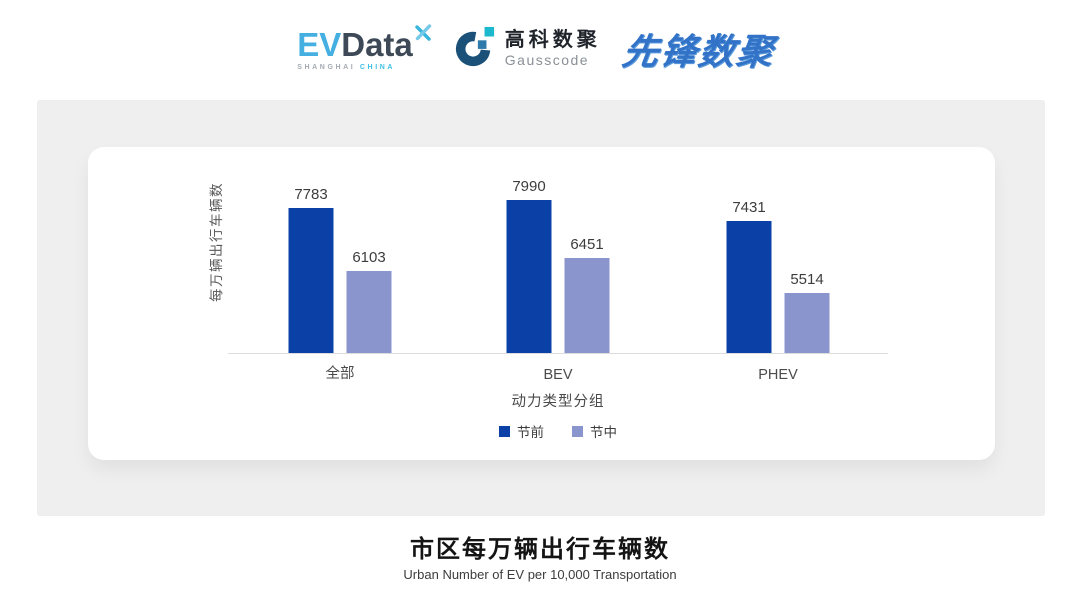 The width and height of the screenshot is (1080, 608). Describe the element at coordinates (807, 279) in the screenshot. I see `bar-value-label: 5514` at that location.